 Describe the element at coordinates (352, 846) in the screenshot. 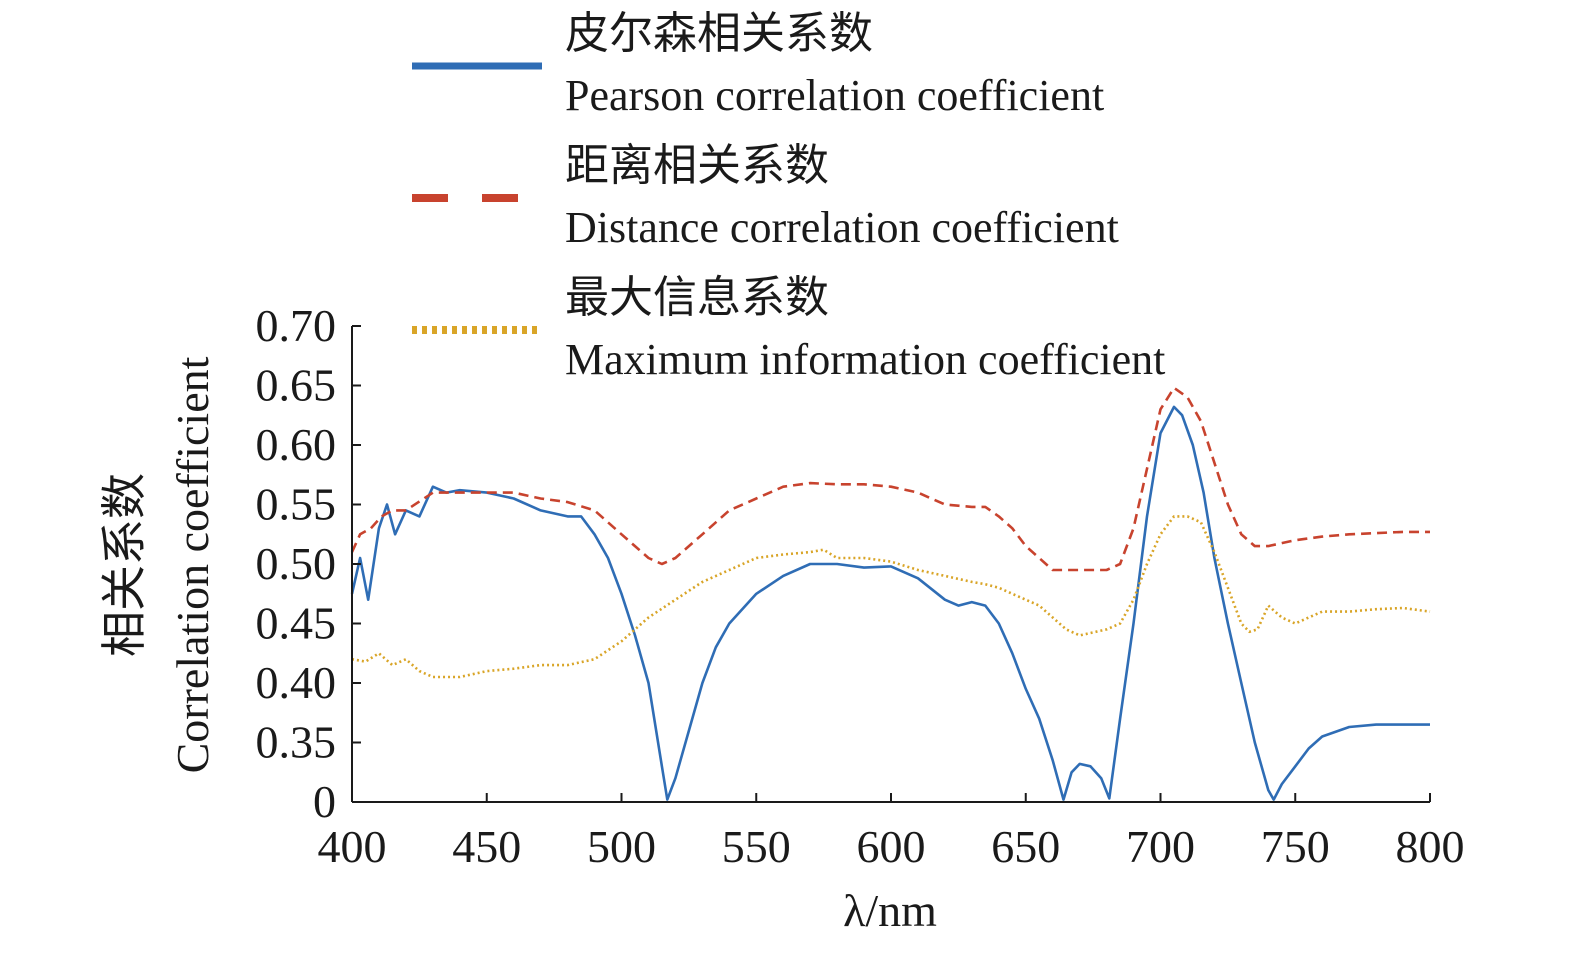

I see `x-tick-label: 400` at that location.